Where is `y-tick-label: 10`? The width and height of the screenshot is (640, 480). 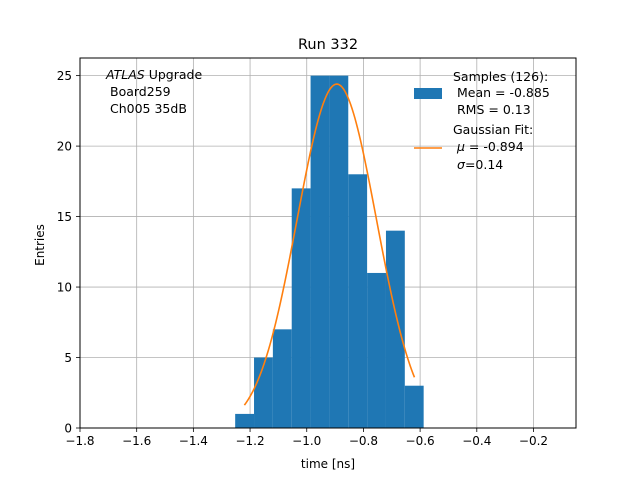 y-tick-label: 10 is located at coordinates (64, 288).